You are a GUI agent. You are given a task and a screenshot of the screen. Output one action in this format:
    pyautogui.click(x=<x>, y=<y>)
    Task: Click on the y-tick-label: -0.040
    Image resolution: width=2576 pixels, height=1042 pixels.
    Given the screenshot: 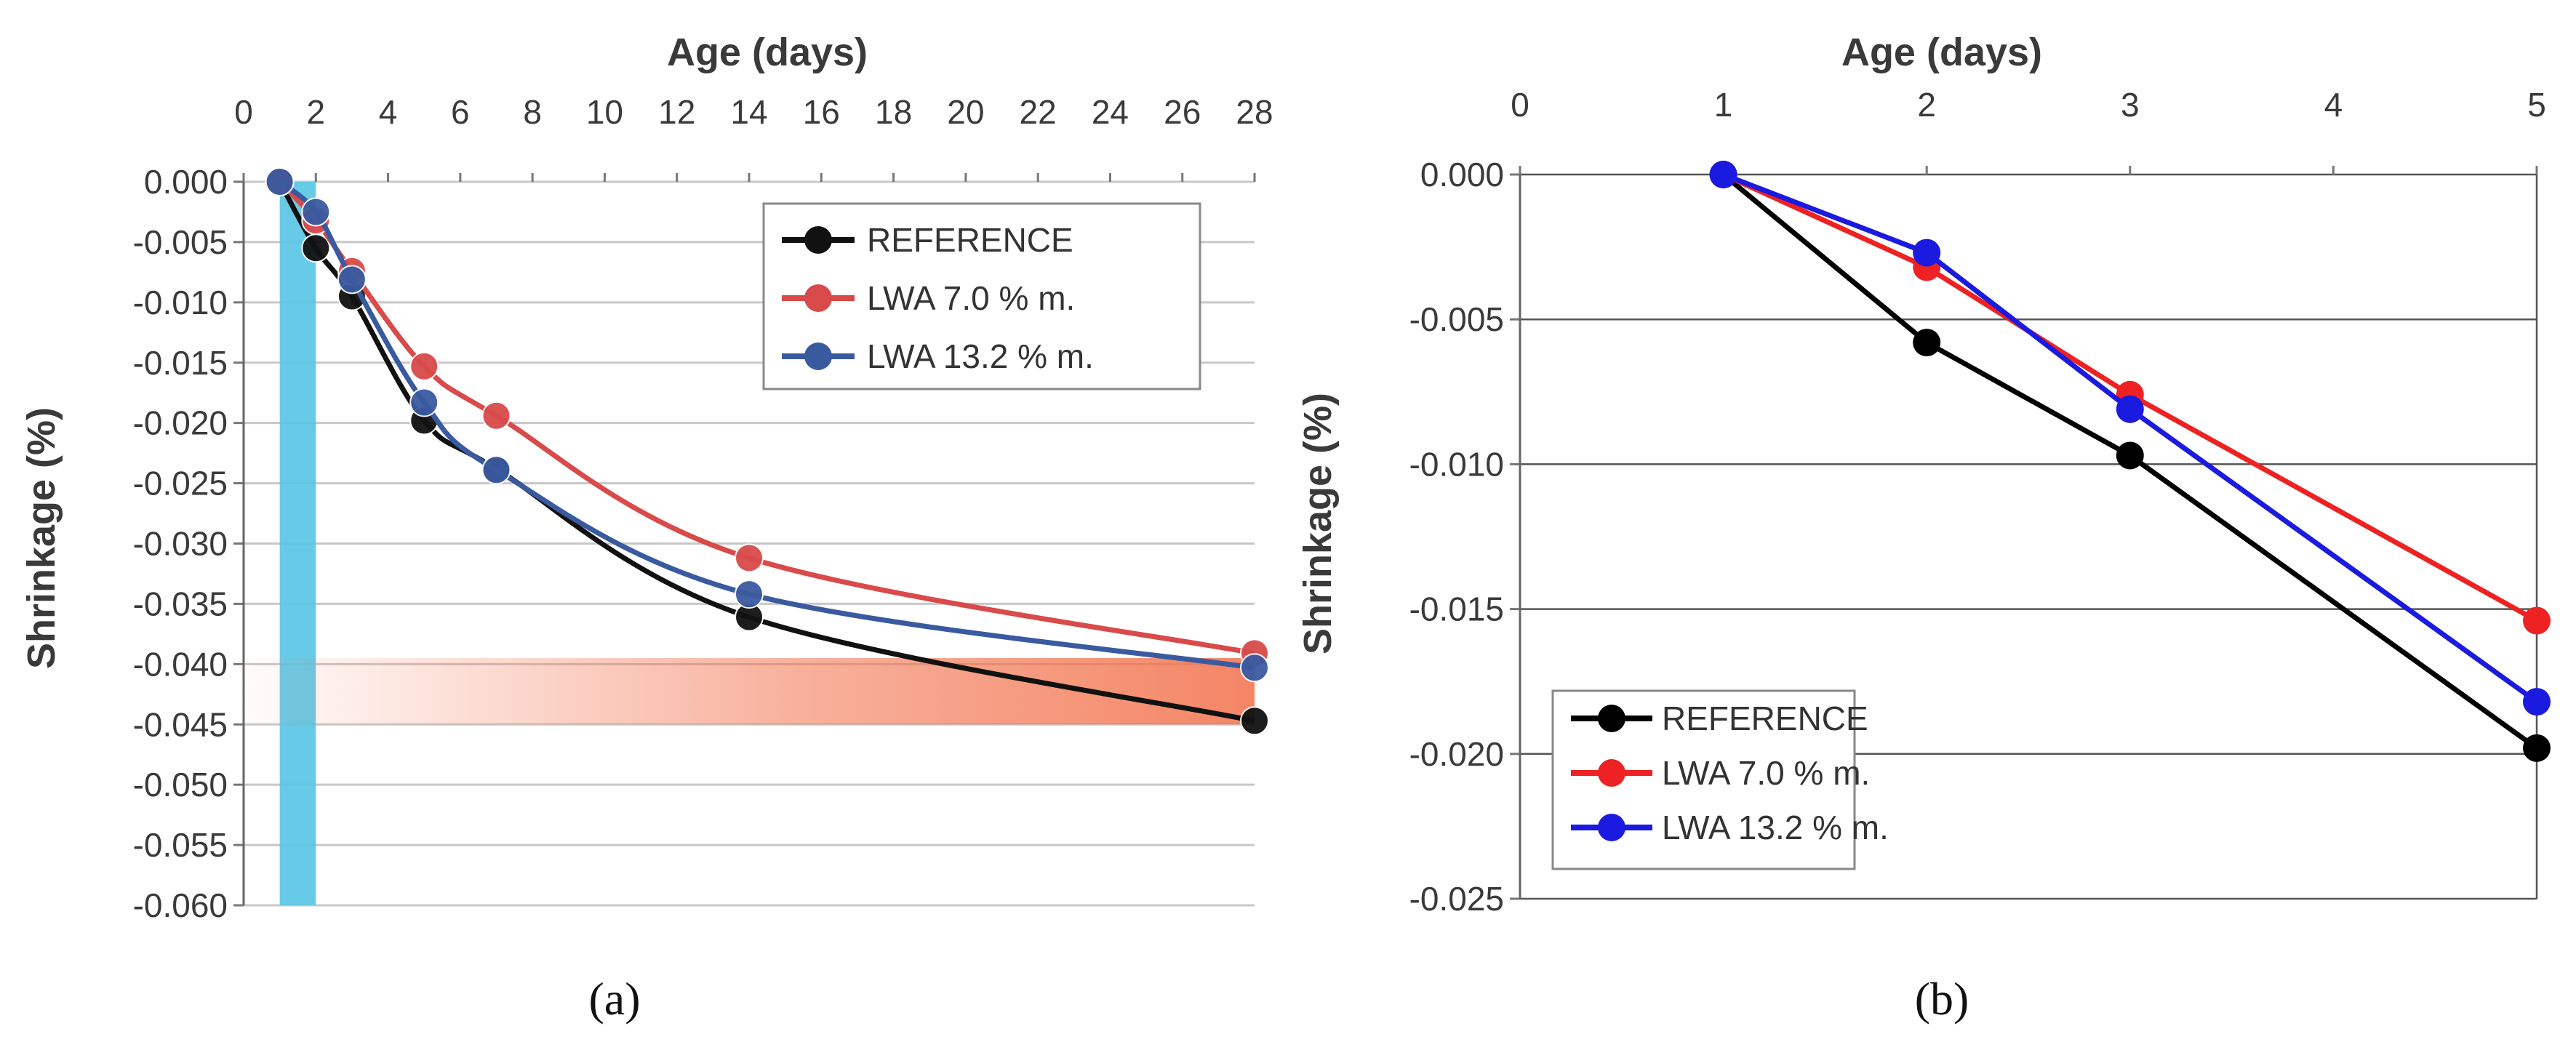 What is the action you would take?
    pyautogui.click(x=180, y=664)
    